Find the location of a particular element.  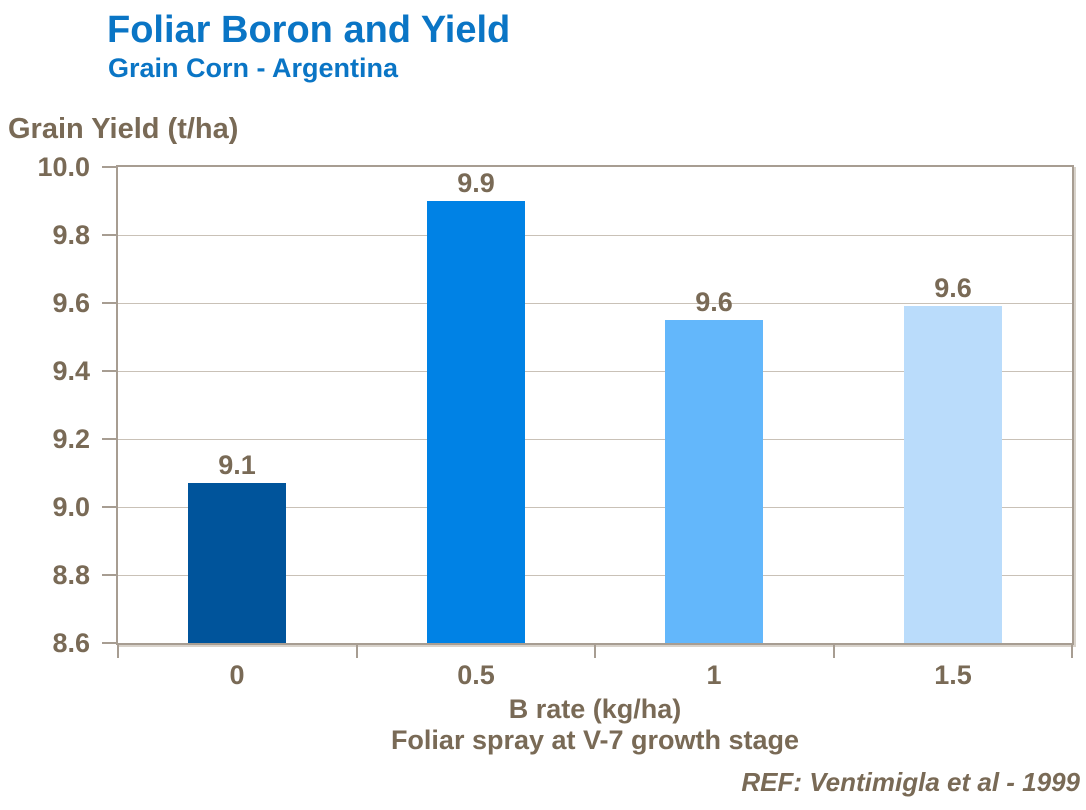

bar-value-label: 9.1 is located at coordinates (237, 465).